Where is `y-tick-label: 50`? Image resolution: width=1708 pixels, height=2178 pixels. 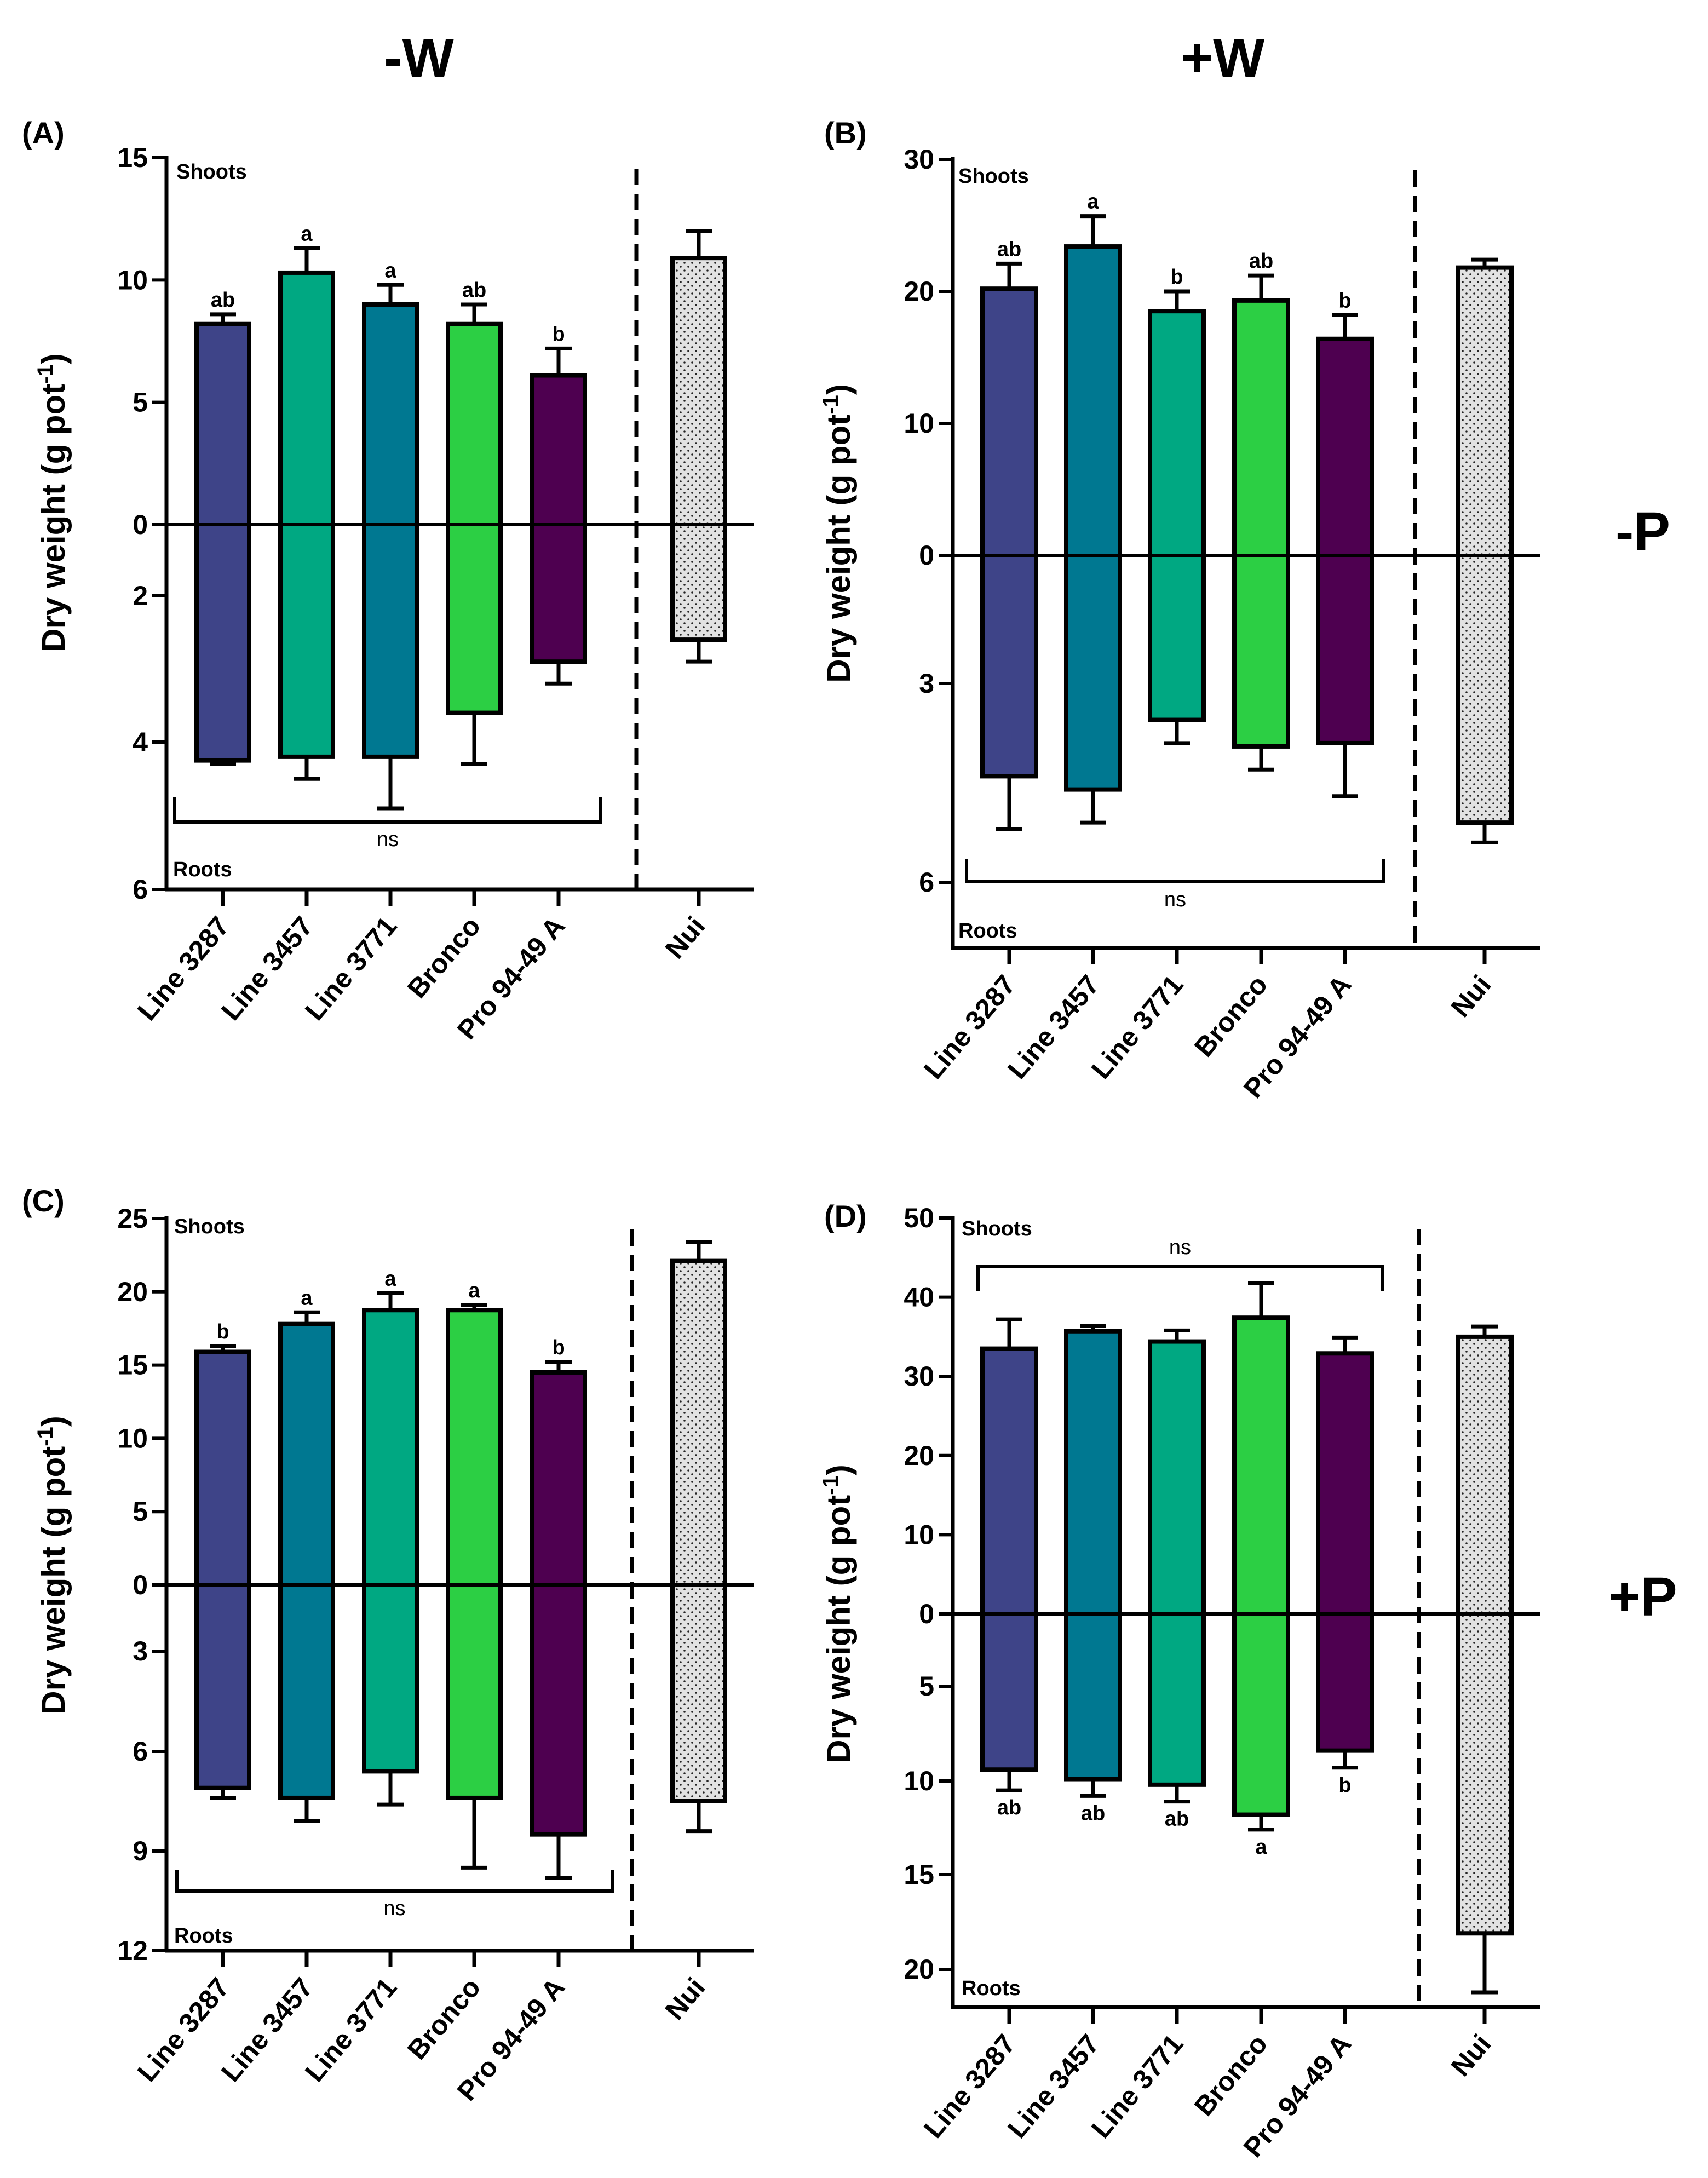
y-tick-label: 50 is located at coordinates (919, 1218).